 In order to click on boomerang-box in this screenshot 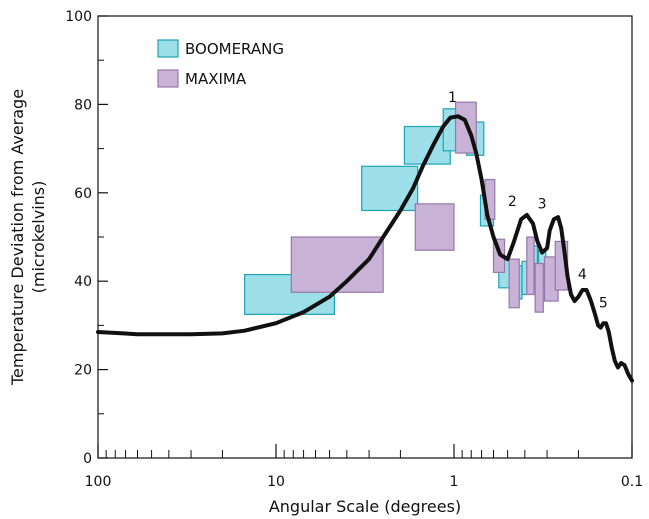, I will do `click(390, 188)`.